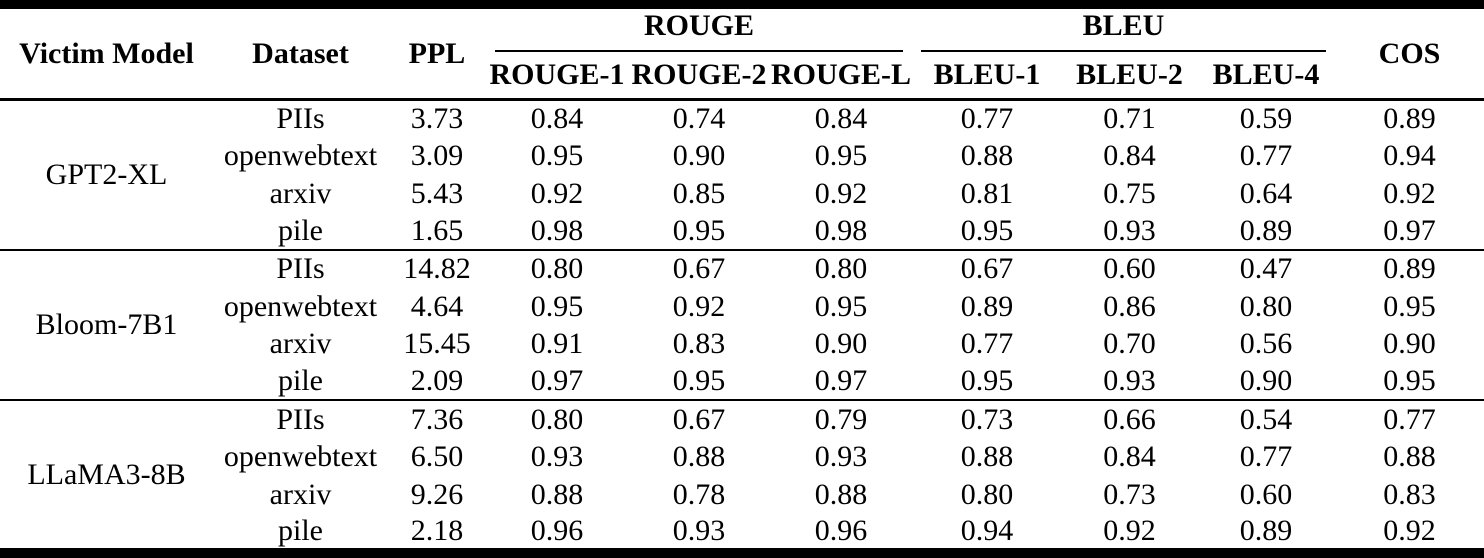  Describe the element at coordinates (1409, 52) in the screenshot. I see `col-header-cos: COS` at that location.